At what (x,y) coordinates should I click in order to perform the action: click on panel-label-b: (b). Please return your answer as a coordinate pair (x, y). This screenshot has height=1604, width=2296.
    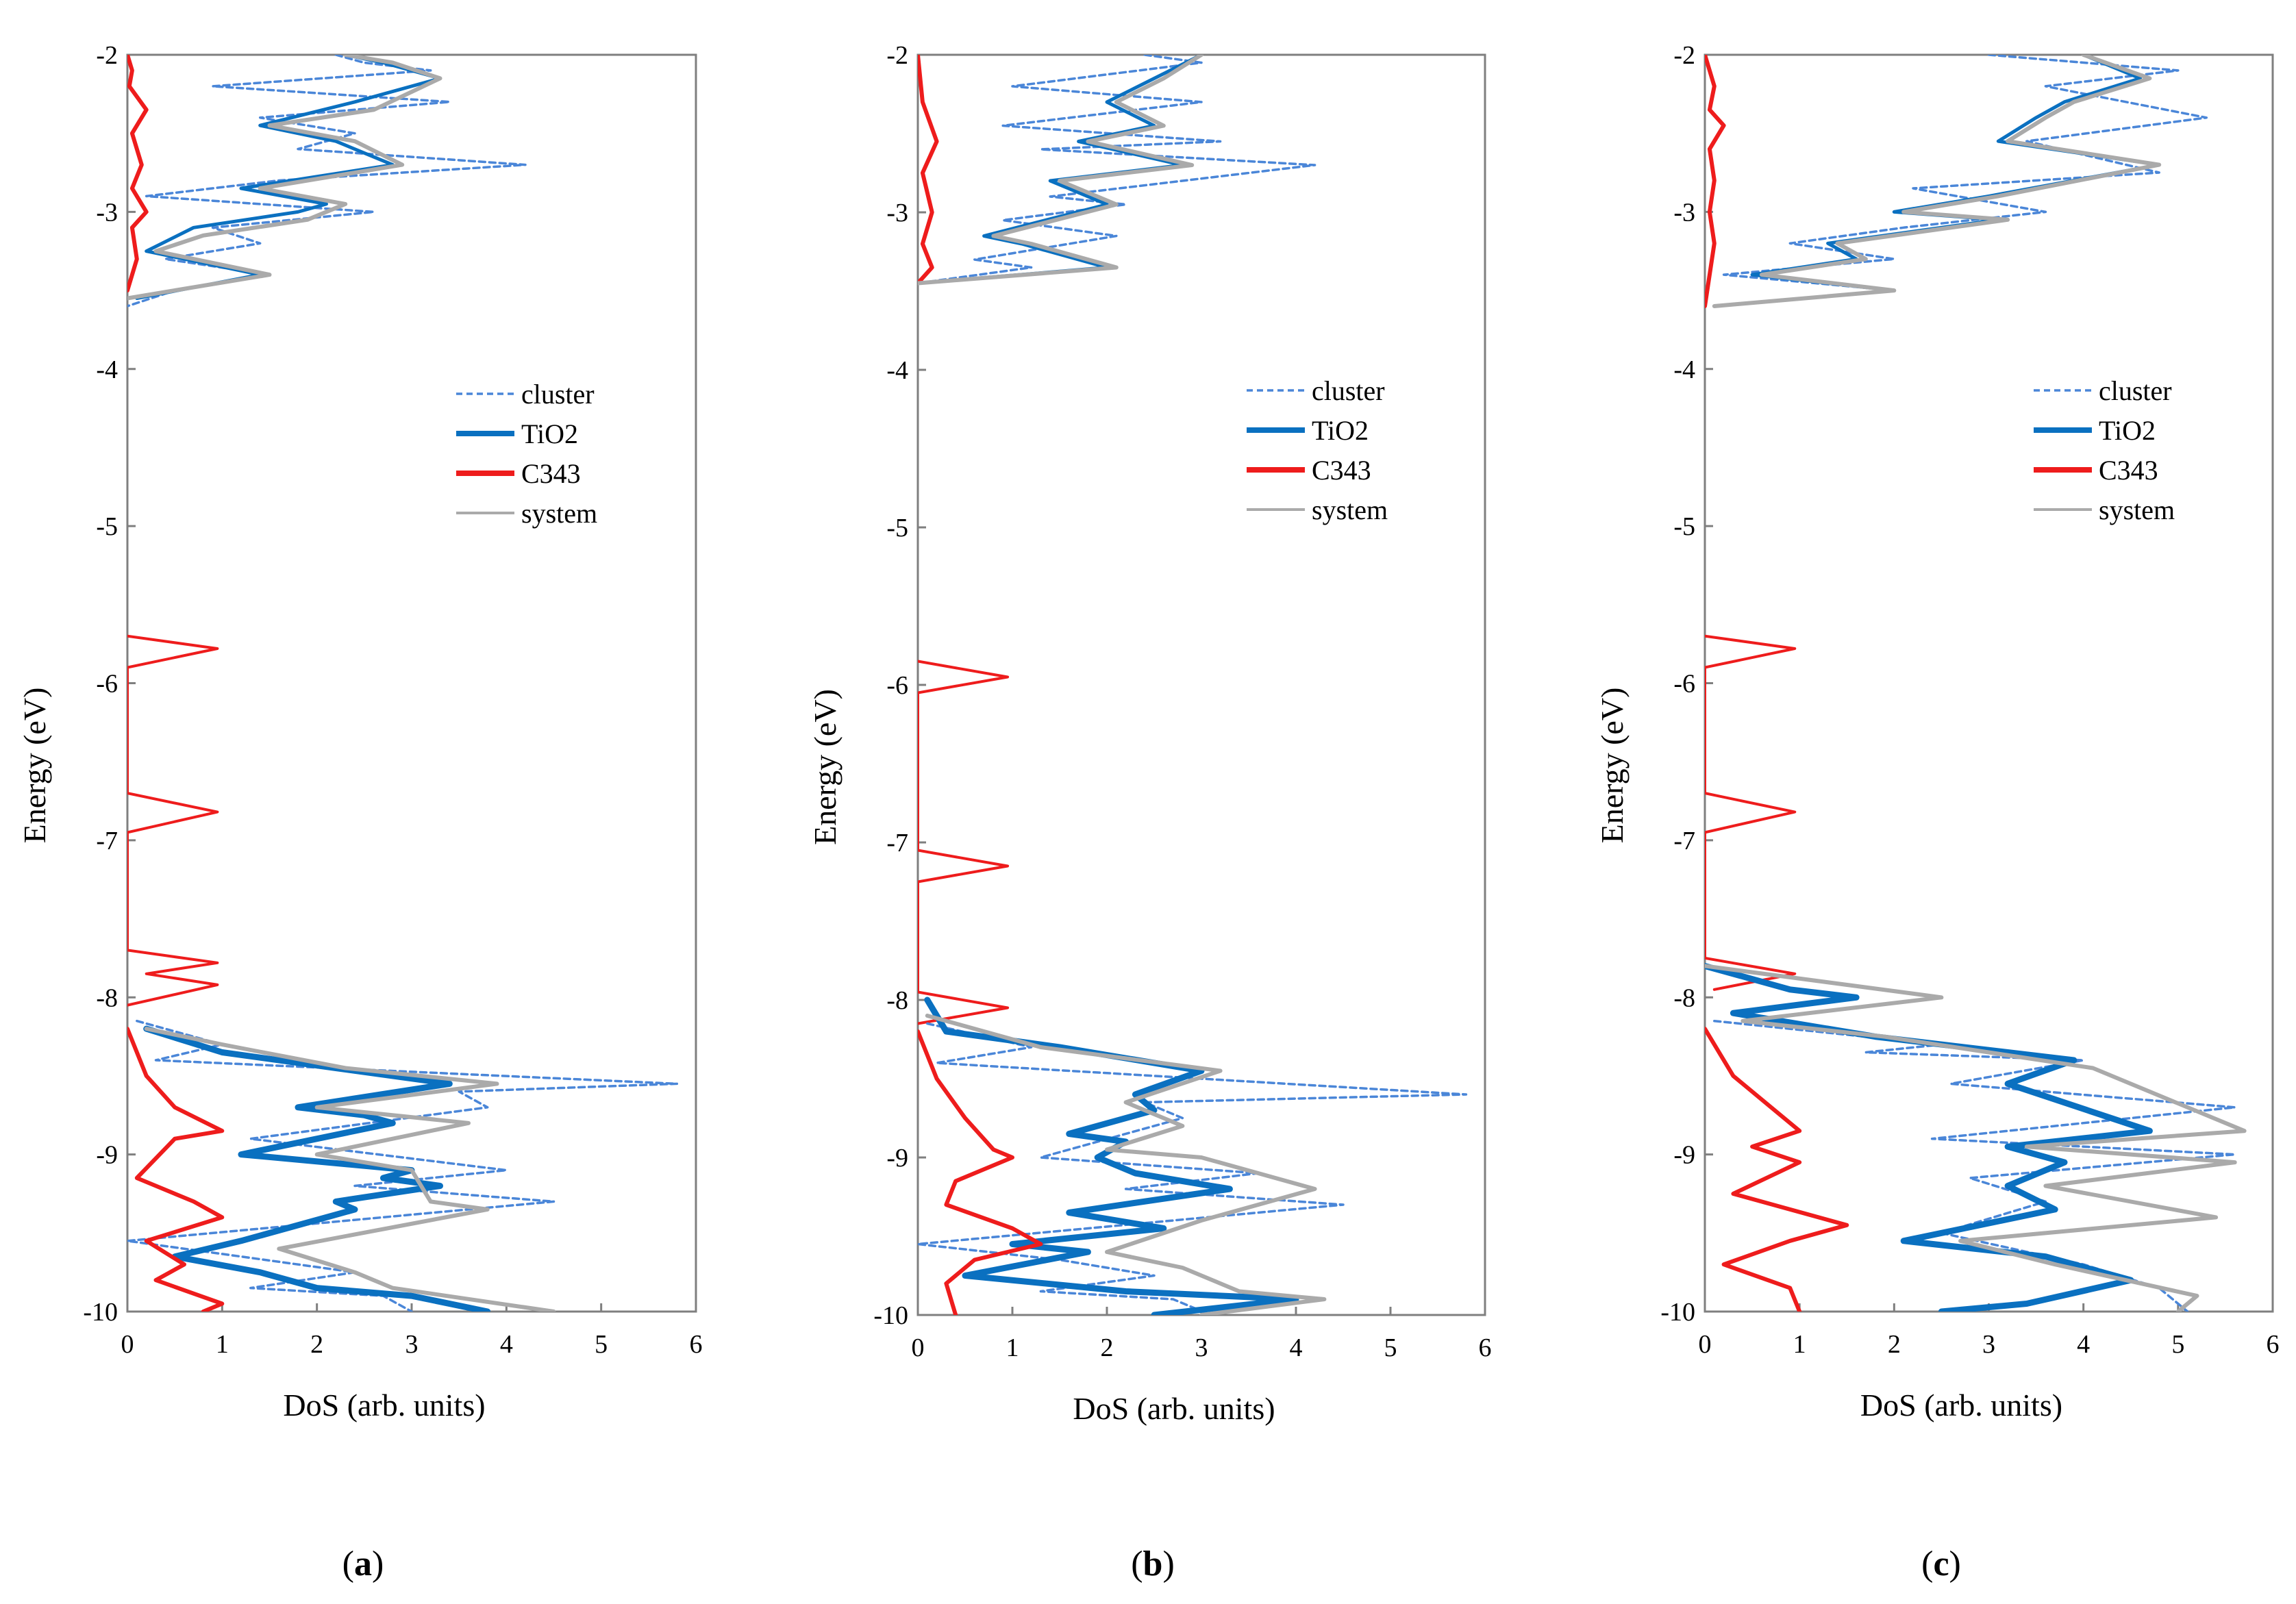
    Looking at the image, I should click on (1153, 1563).